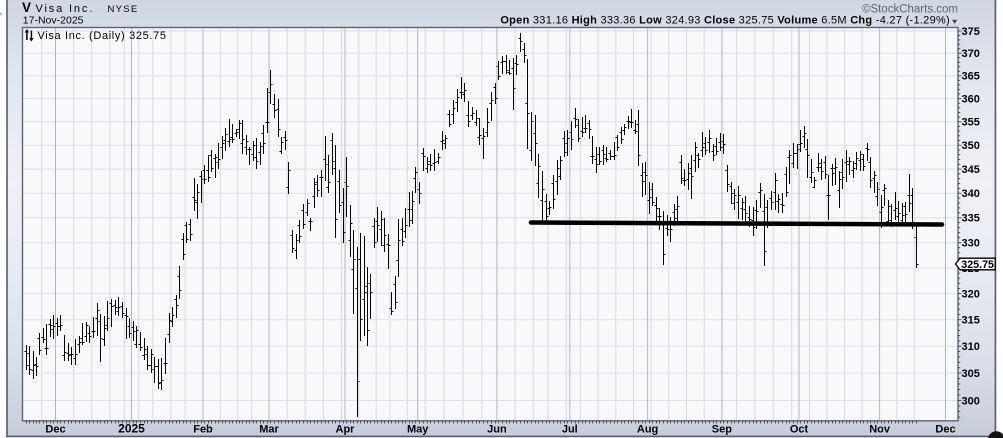 The width and height of the screenshot is (1003, 438). Describe the element at coordinates (647, 430) in the screenshot. I see `svg-text: Aug` at that location.